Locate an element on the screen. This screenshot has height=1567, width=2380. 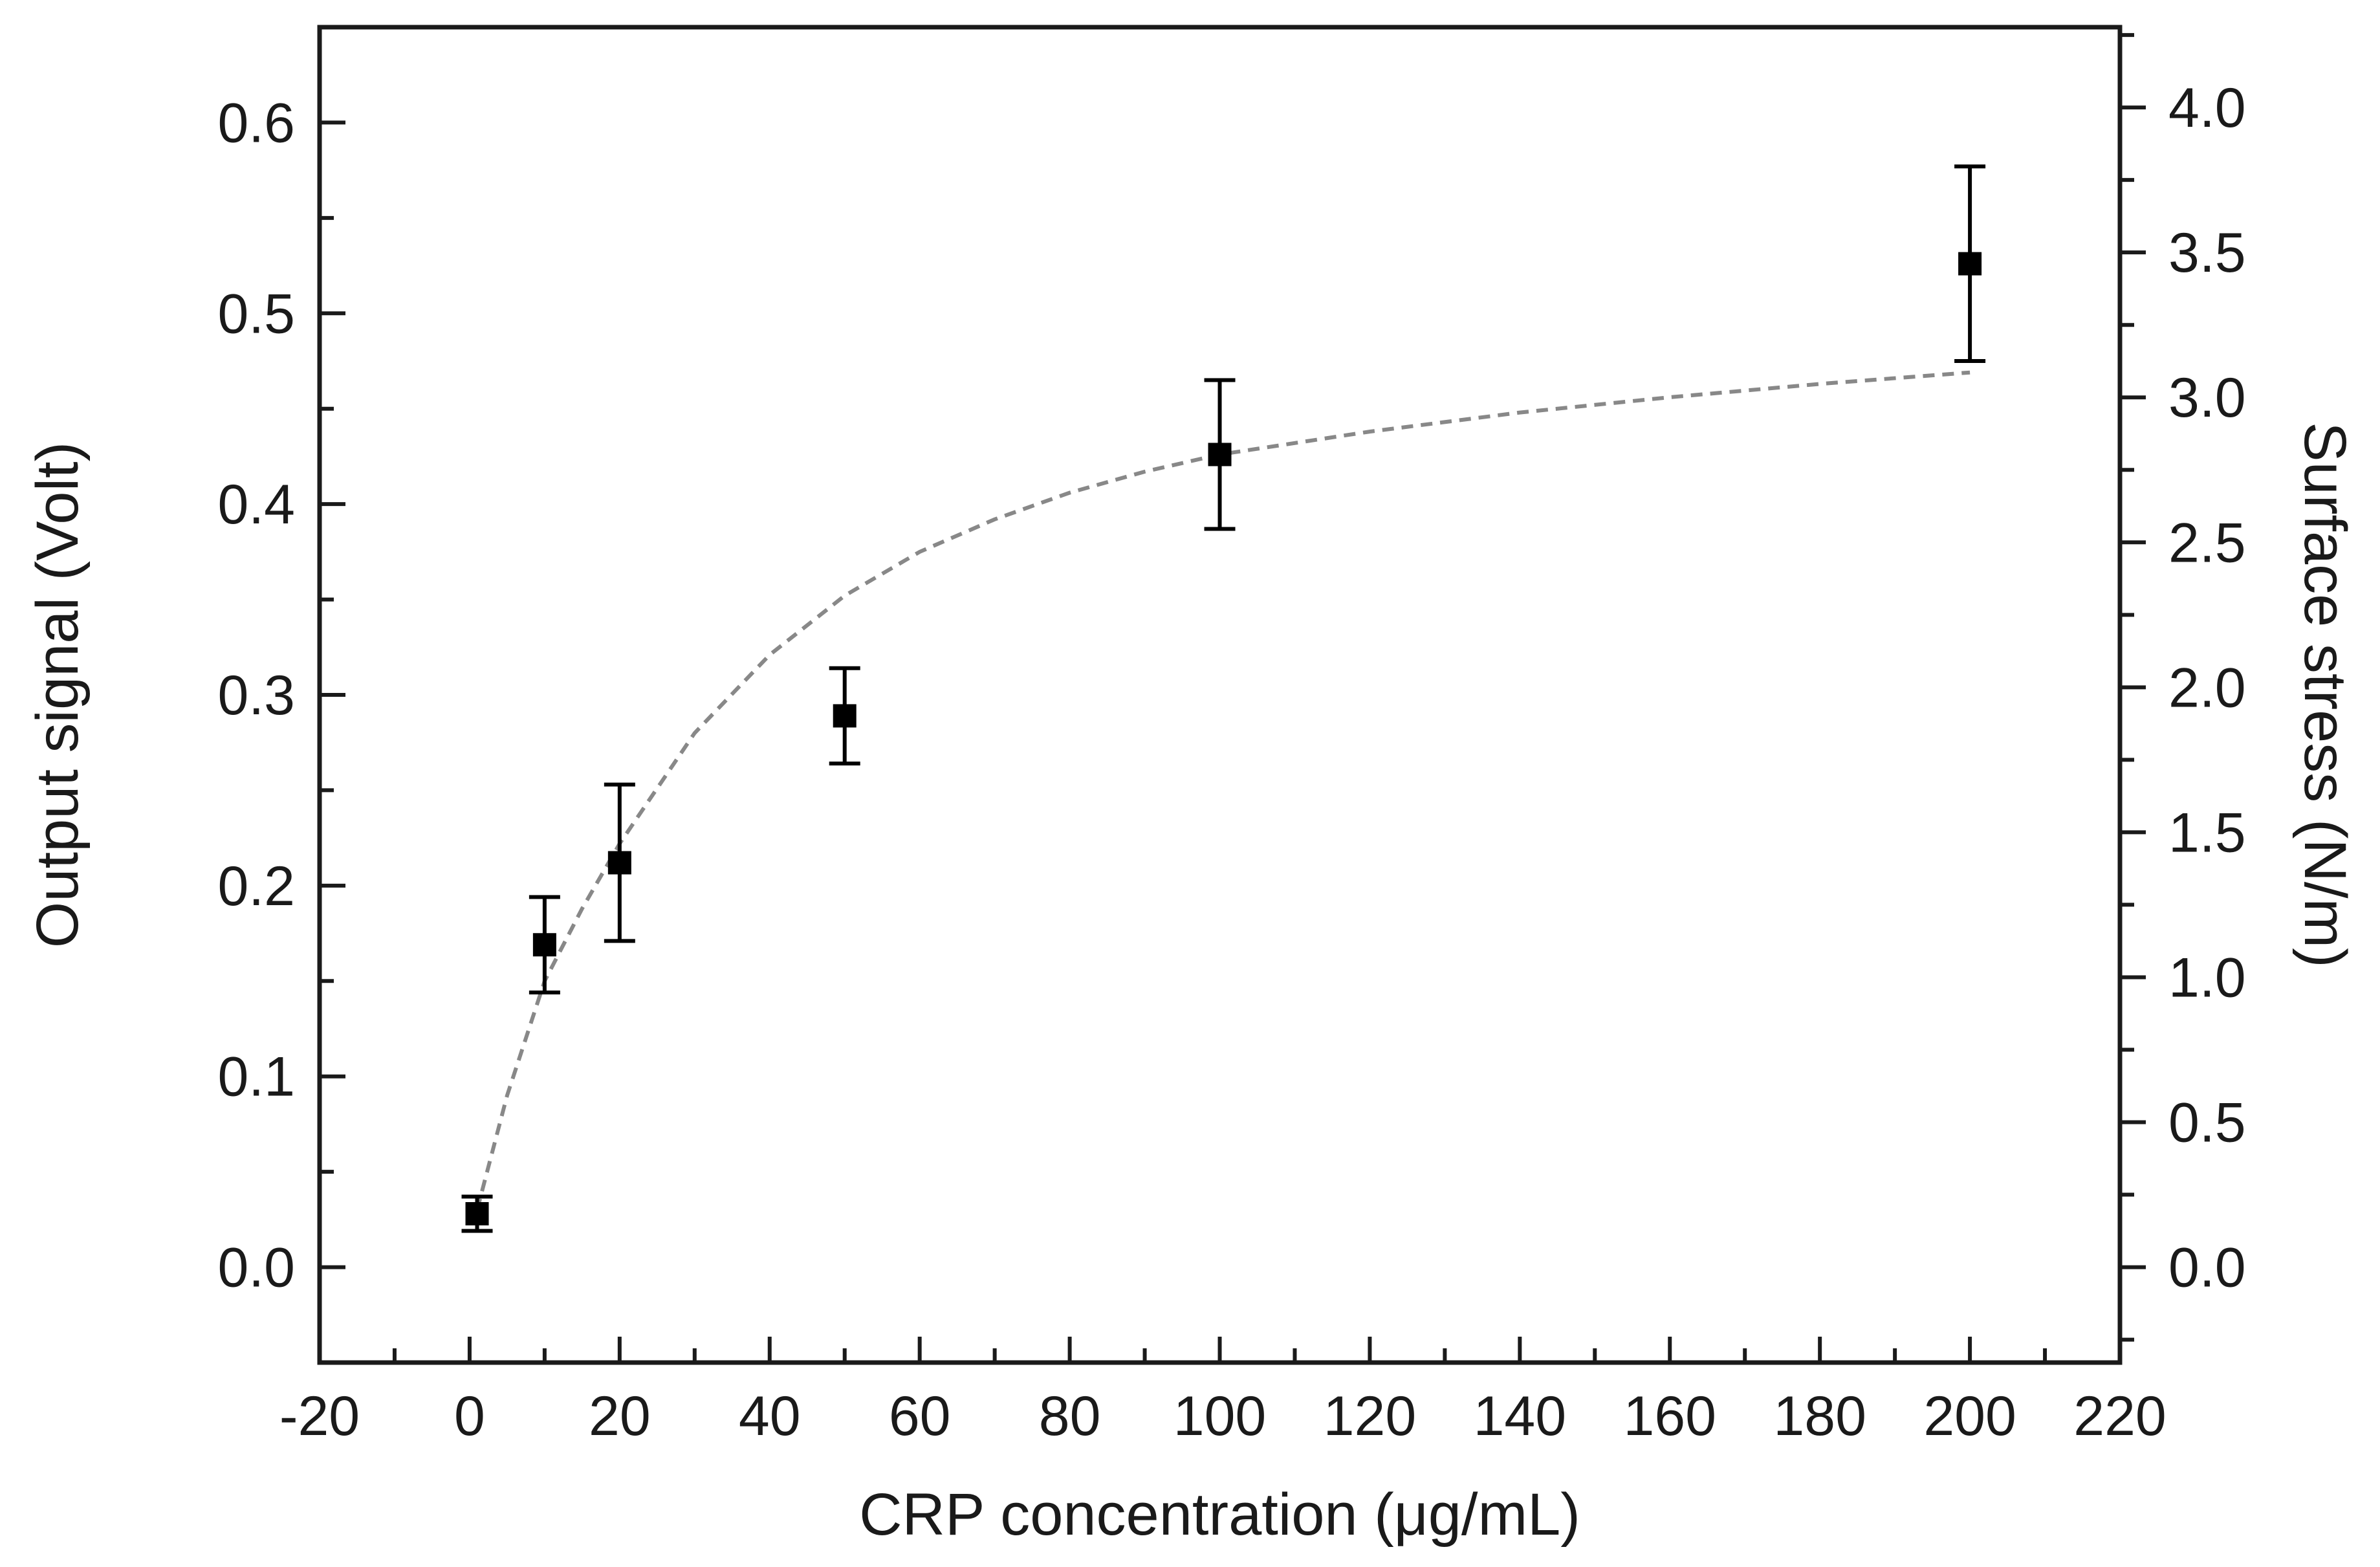
x-tick-label: 180 is located at coordinates (1820, 1416).